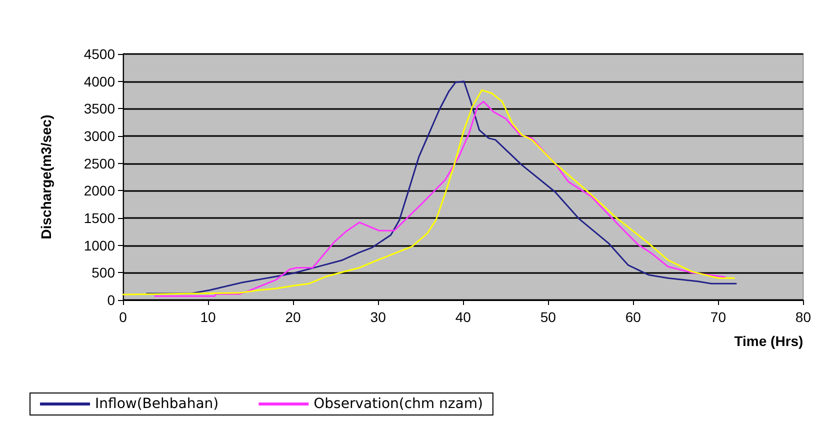 Image resolution: width=814 pixels, height=423 pixels. I want to click on x-tick-label: 80, so click(803, 317).